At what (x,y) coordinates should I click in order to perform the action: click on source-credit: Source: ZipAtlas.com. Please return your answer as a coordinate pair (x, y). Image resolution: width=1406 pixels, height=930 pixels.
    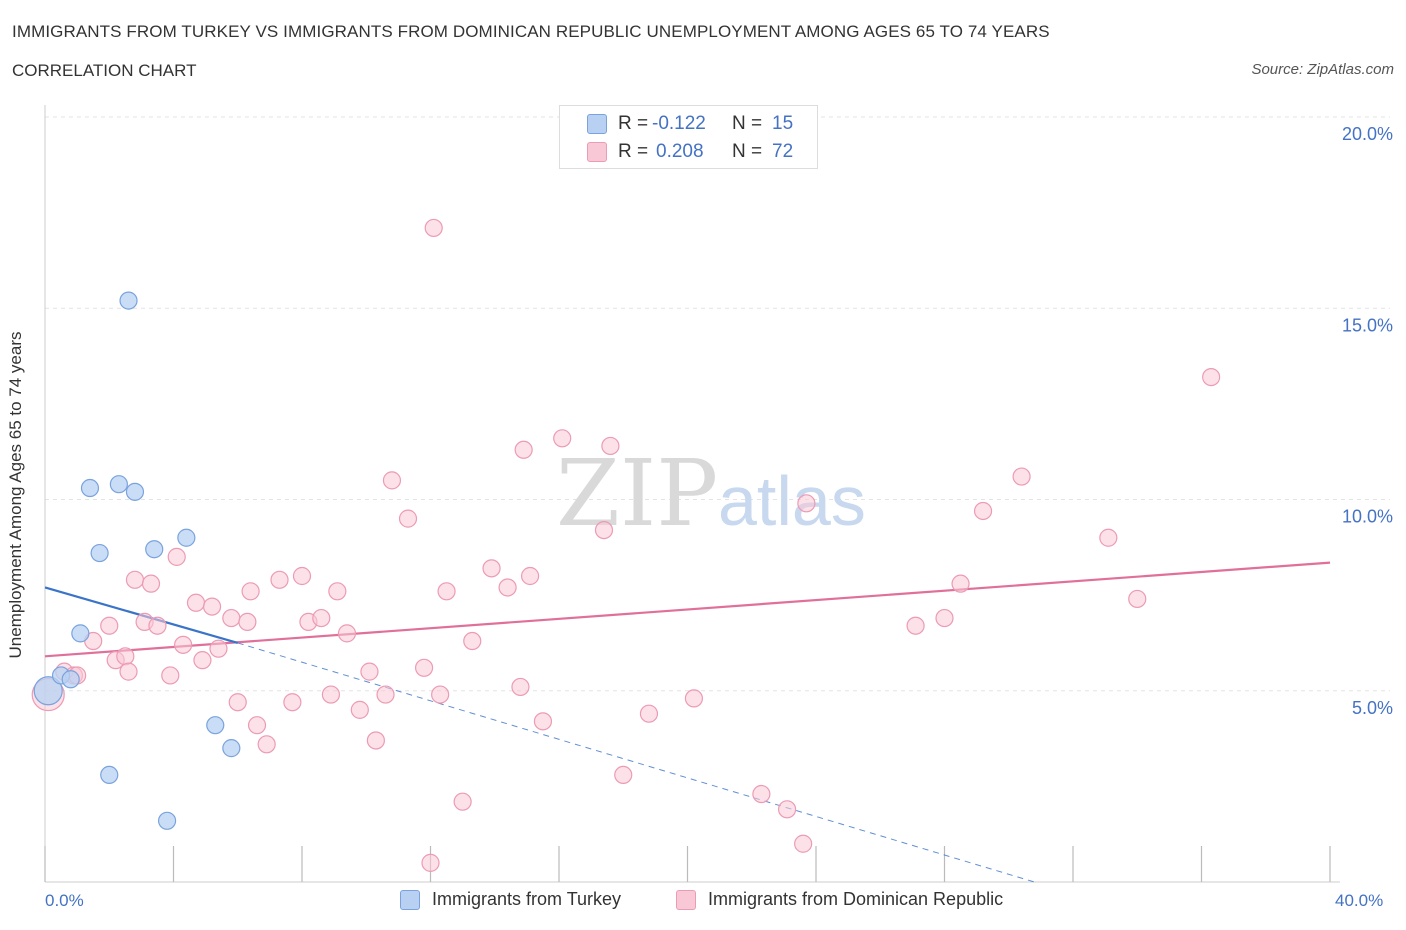
    Looking at the image, I should click on (1322, 69).